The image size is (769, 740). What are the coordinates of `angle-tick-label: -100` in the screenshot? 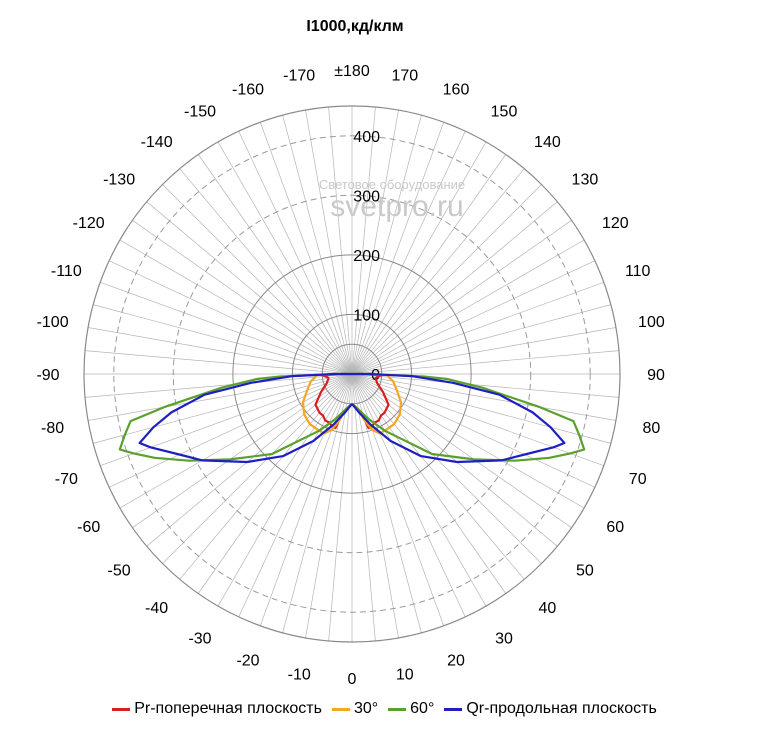 It's located at (53, 322).